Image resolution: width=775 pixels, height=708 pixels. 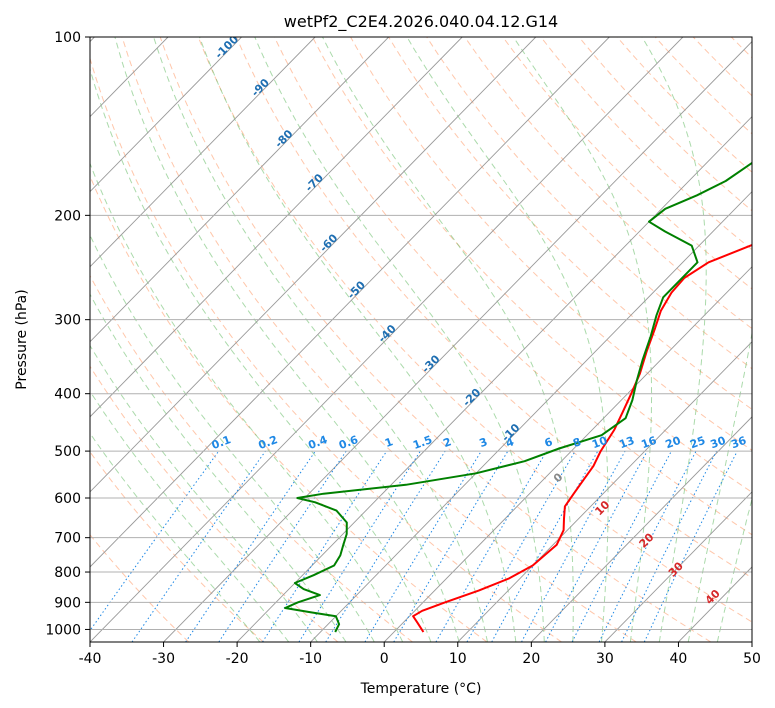 I want to click on mixing-ratio-label: 0.1, so click(x=221, y=442).